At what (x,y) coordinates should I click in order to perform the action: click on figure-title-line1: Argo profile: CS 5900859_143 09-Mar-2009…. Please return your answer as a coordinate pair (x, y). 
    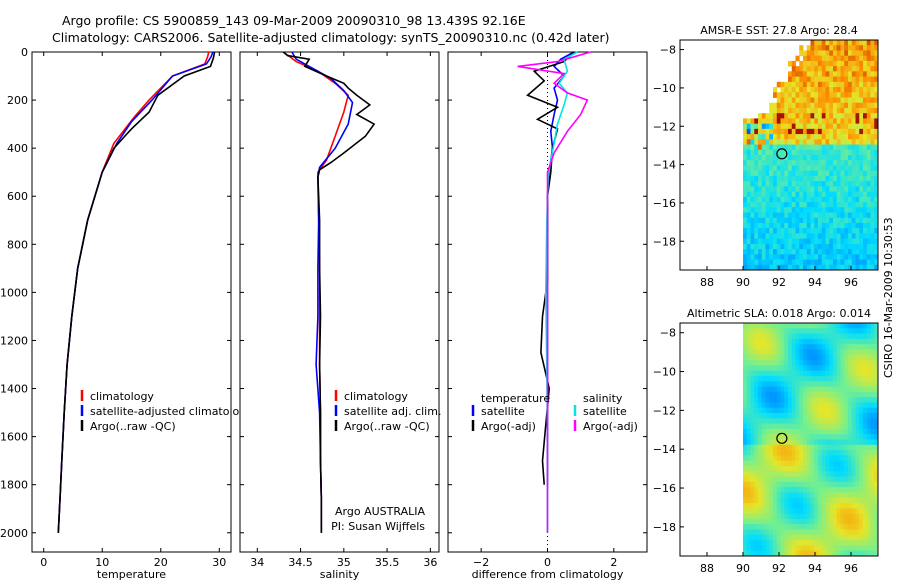
    Looking at the image, I should click on (294, 20).